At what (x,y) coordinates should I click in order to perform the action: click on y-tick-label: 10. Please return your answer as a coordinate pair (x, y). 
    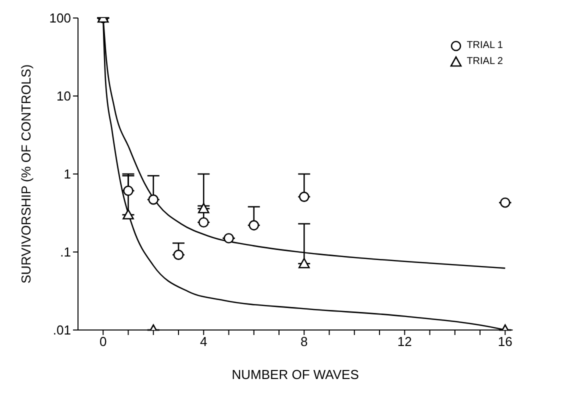
    Looking at the image, I should click on (63, 96).